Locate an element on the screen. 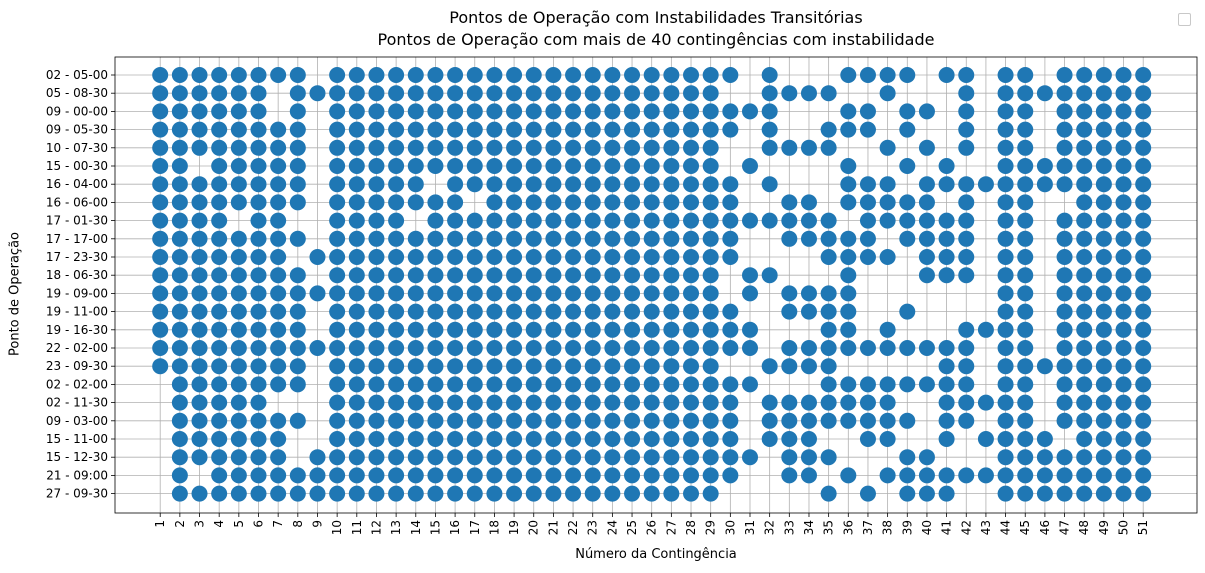 The width and height of the screenshot is (1205, 573). x-tick-label: 18 is located at coordinates (494, 527).